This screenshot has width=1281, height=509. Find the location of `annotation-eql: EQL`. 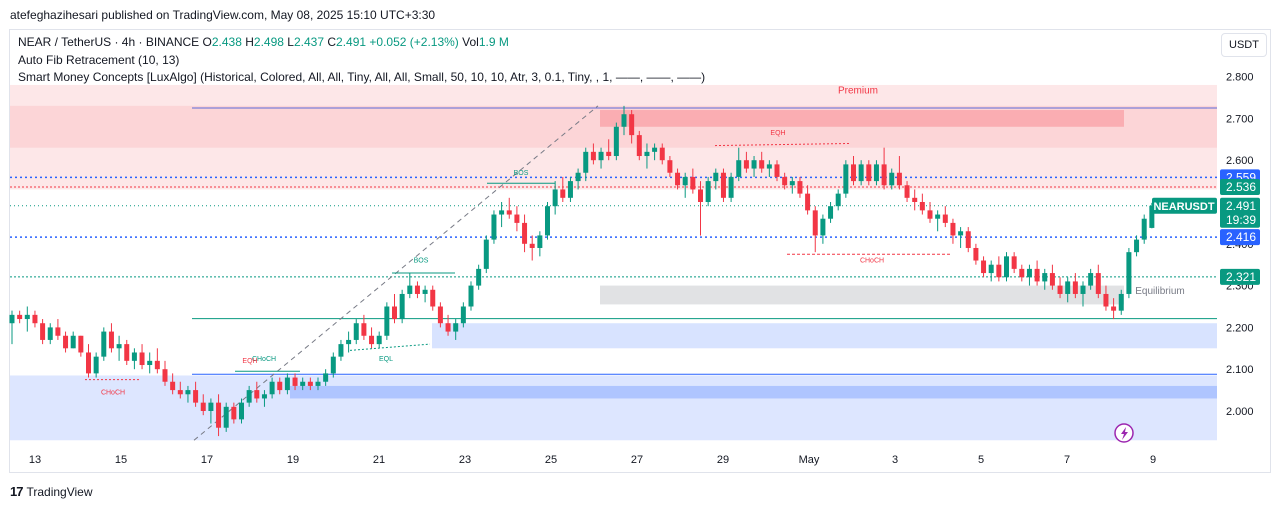

annotation-eql: EQL is located at coordinates (386, 359).